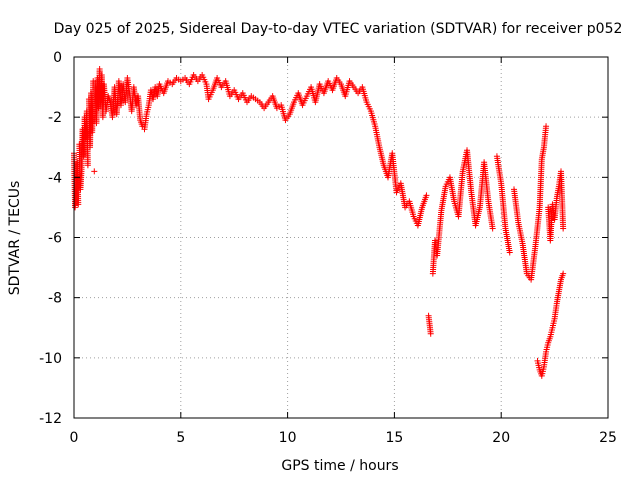 The height and width of the screenshot is (480, 640). Describe the element at coordinates (288, 438) in the screenshot. I see `x-tick-label: 10` at that location.